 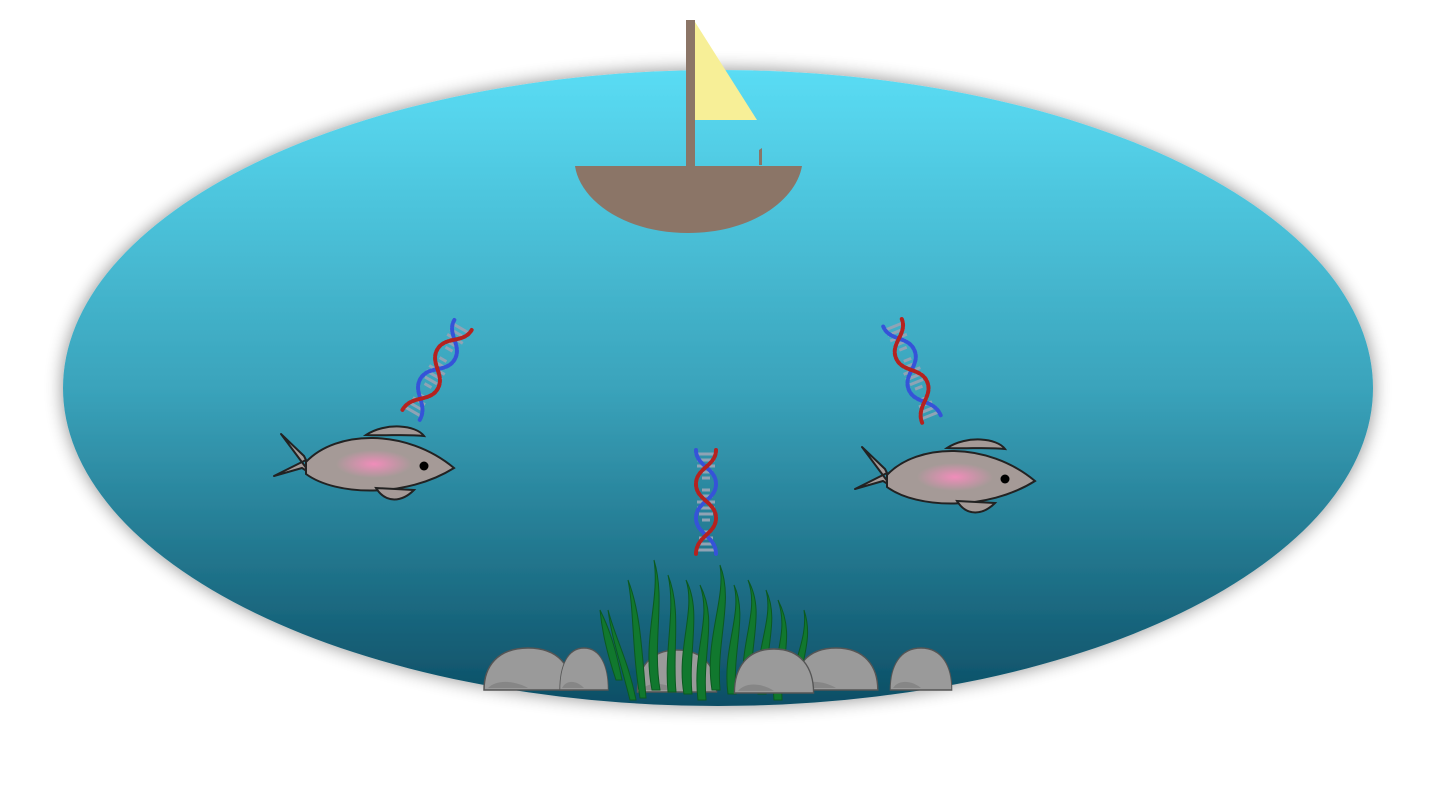 What do you see at coordinates (706, 502) in the screenshot?
I see `dna-icon` at bounding box center [706, 502].